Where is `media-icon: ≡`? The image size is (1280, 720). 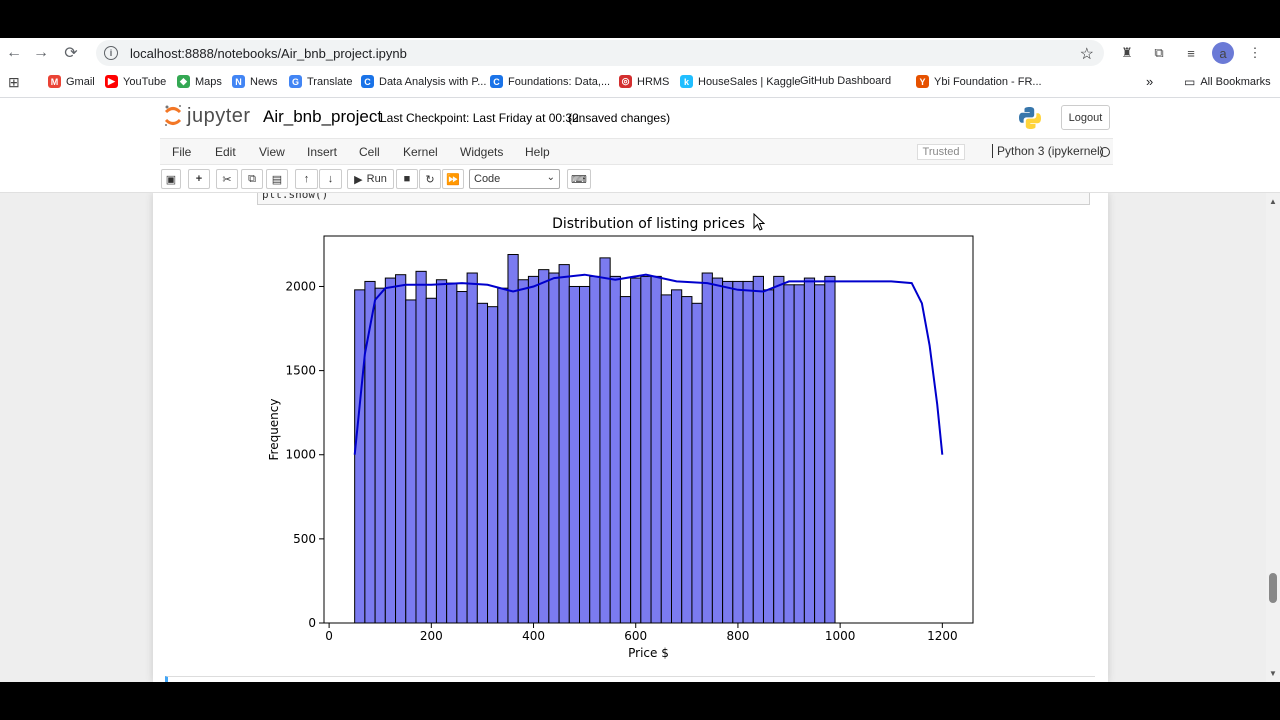 media-icon: ≡ is located at coordinates (1191, 53).